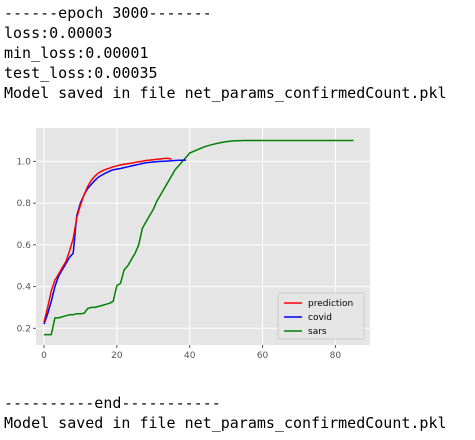 The height and width of the screenshot is (440, 475). What do you see at coordinates (263, 356) in the screenshot?
I see `x-tick-label: 60` at bounding box center [263, 356].